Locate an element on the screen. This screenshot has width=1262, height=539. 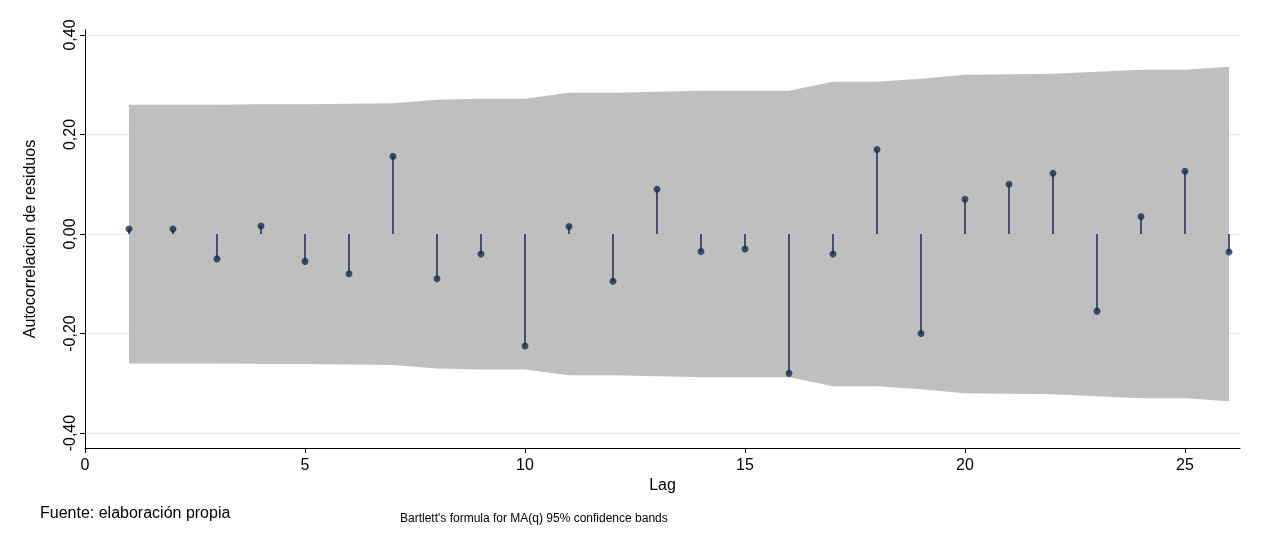
x-tick-label: 20 is located at coordinates (965, 464).